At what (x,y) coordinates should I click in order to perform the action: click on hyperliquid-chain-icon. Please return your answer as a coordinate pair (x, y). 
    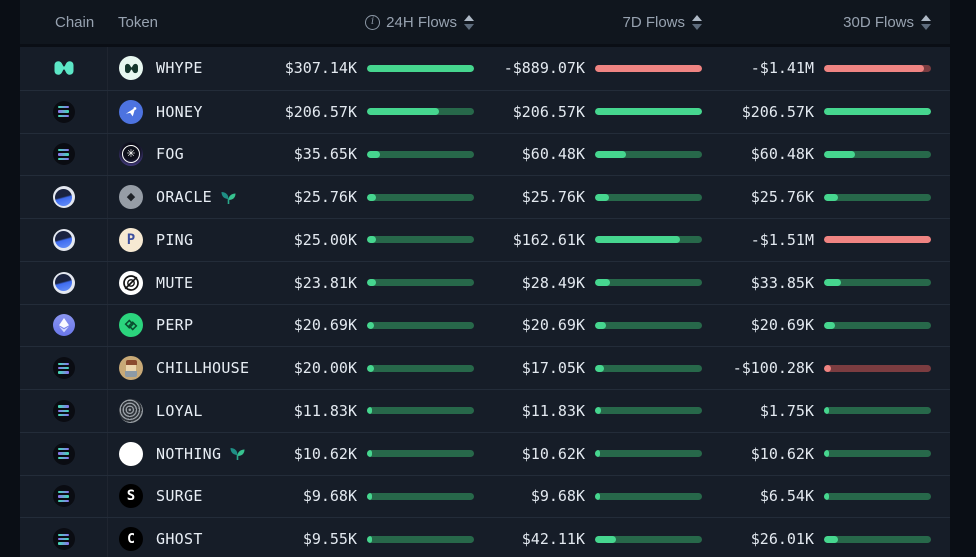
    Looking at the image, I should click on (64, 68).